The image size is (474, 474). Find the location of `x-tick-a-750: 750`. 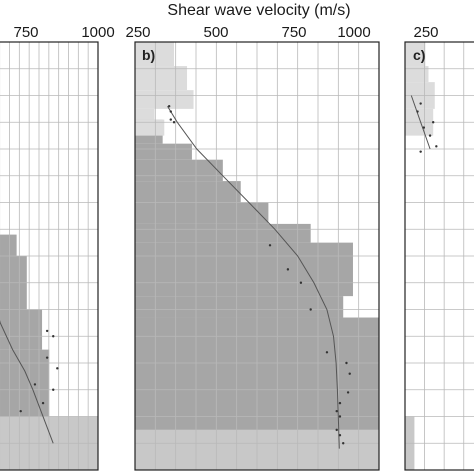

x-tick-a-750: 750 is located at coordinates (25, 32).